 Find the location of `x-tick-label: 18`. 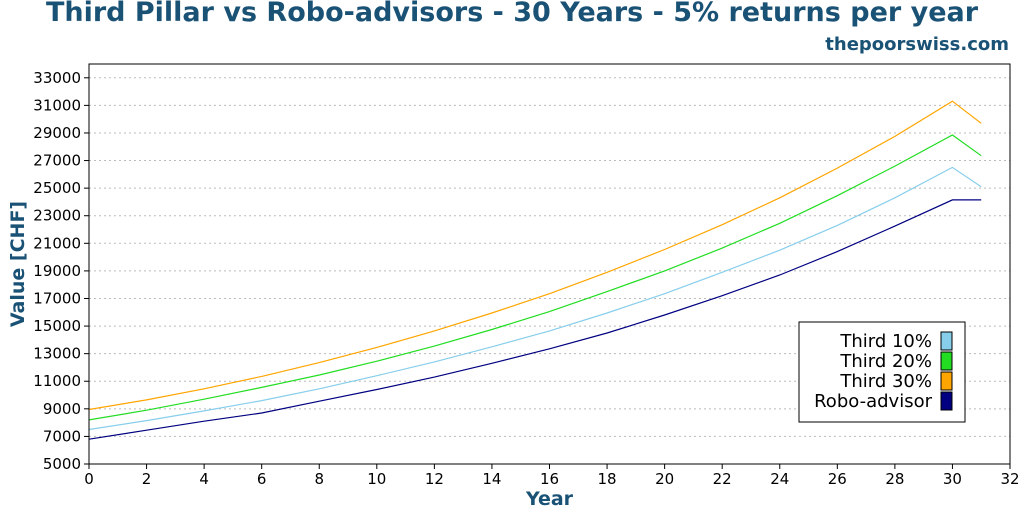

x-tick-label: 18 is located at coordinates (607, 479).